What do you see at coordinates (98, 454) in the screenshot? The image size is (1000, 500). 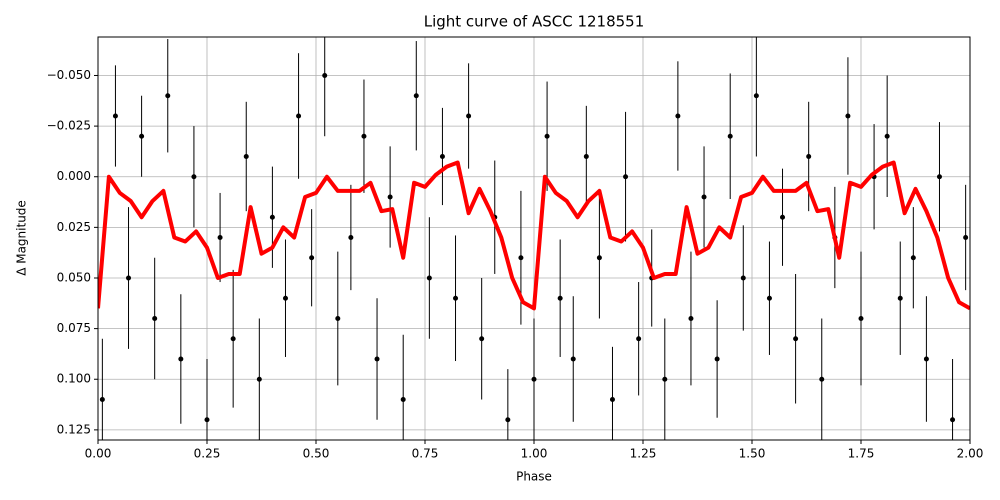 I see `x-tick-label: 0.00` at bounding box center [98, 454].